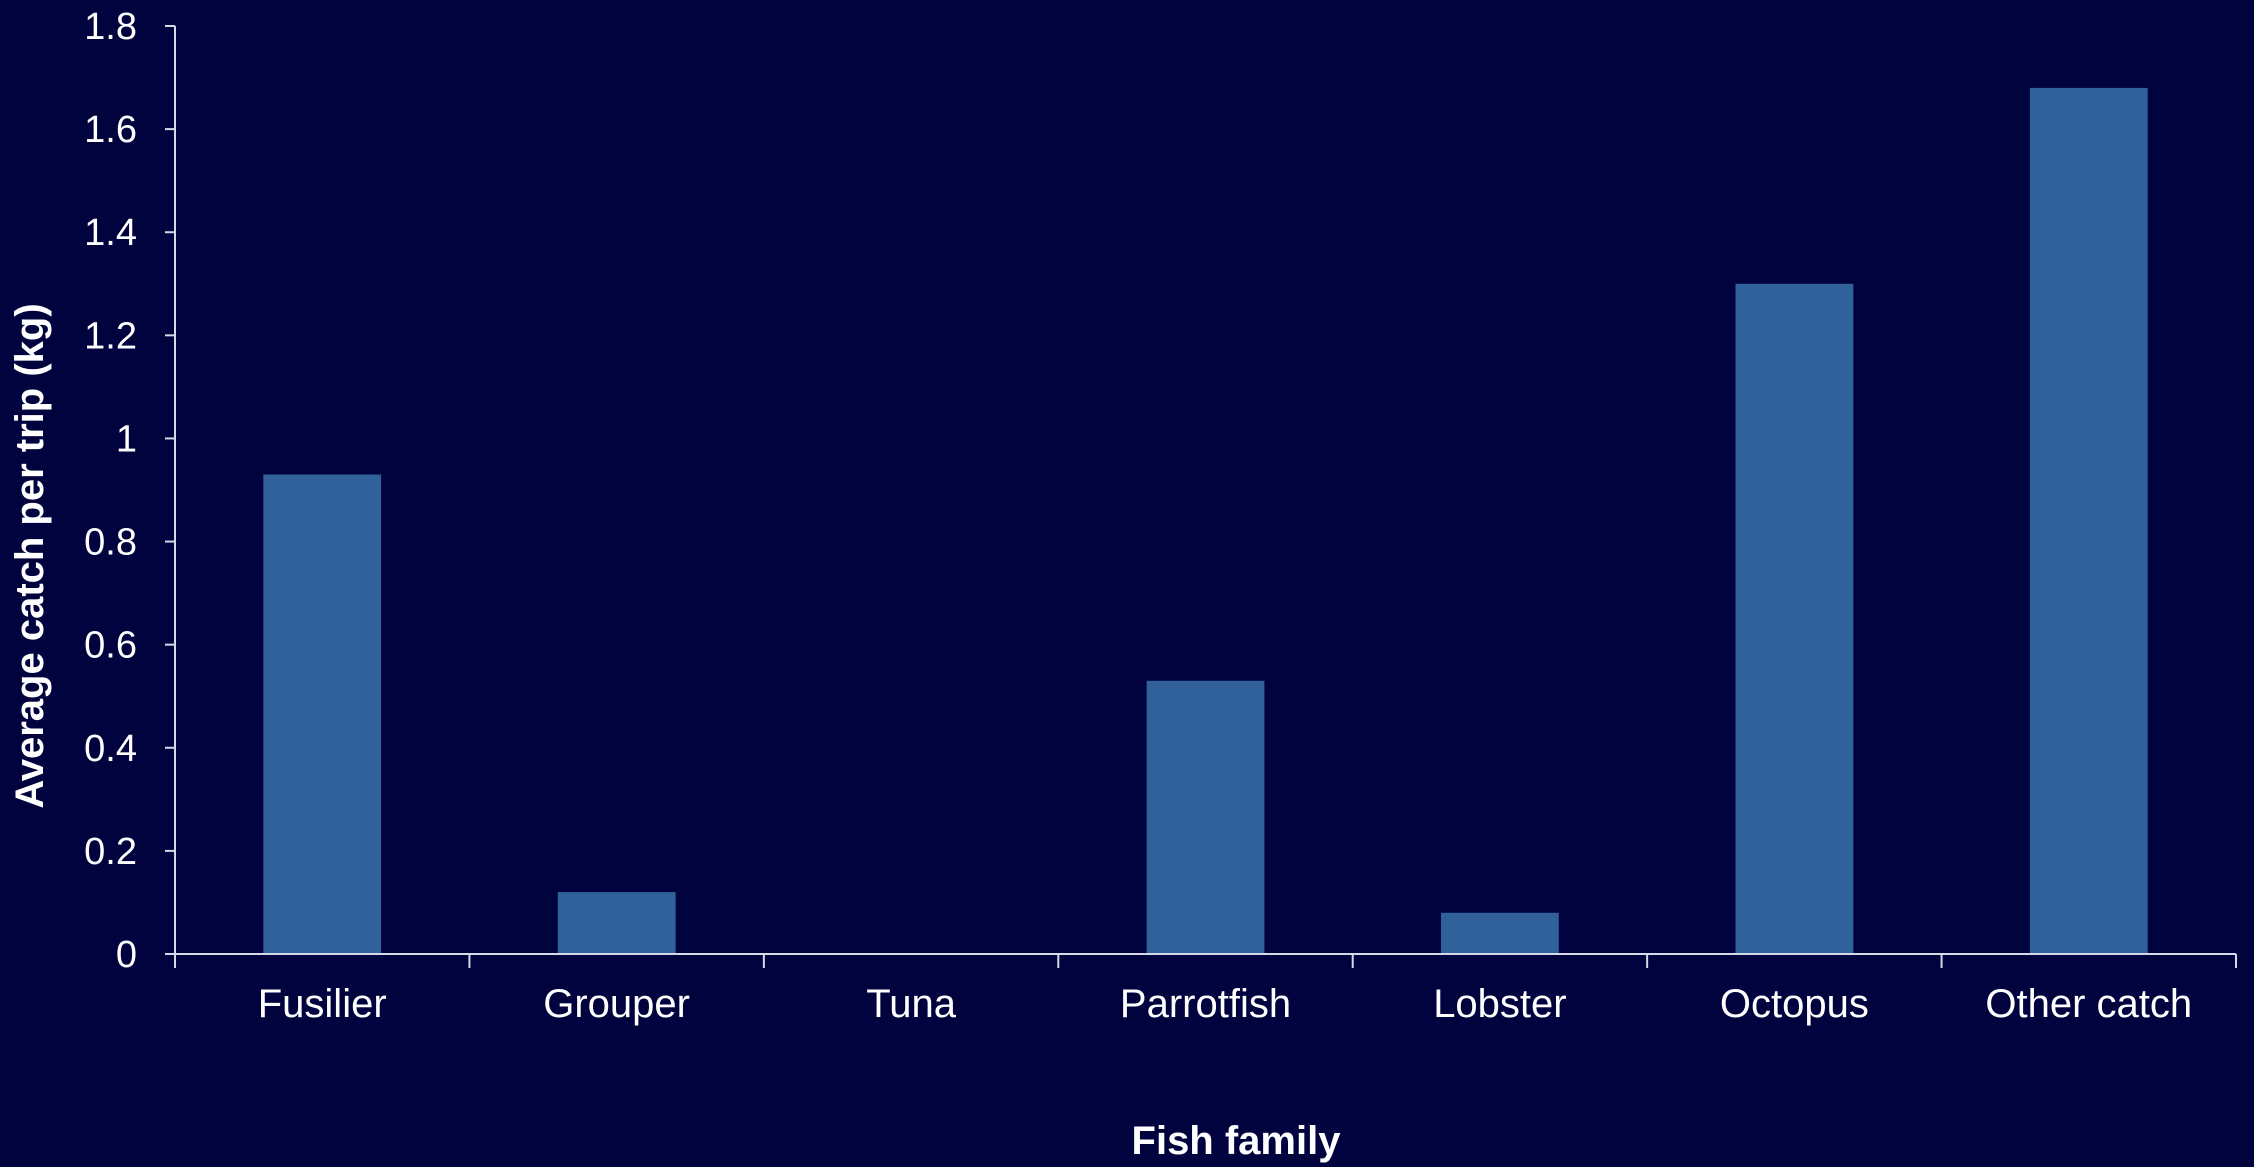 This screenshot has width=2254, height=1167. Describe the element at coordinates (126, 955) in the screenshot. I see `y-tick-label: 0` at that location.